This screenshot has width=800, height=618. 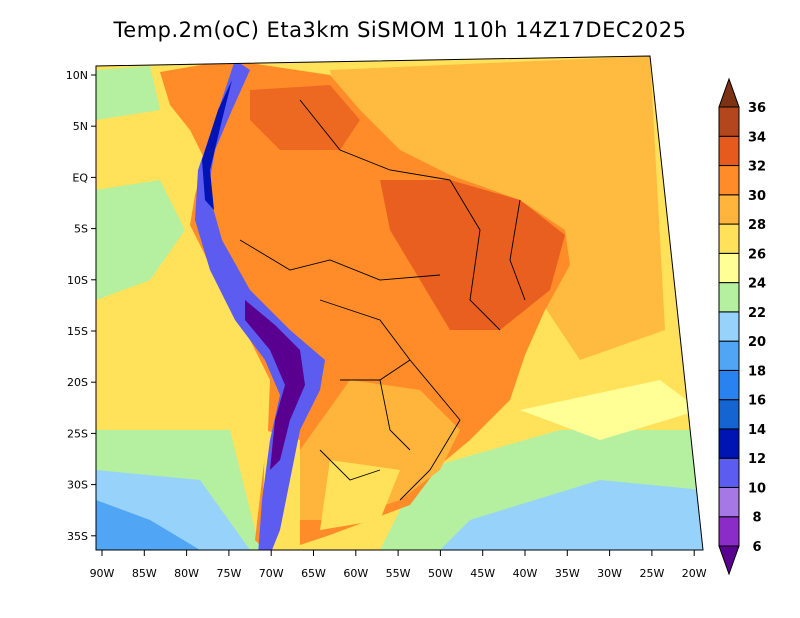 I want to click on lon-label: 30W, so click(x=609, y=573).